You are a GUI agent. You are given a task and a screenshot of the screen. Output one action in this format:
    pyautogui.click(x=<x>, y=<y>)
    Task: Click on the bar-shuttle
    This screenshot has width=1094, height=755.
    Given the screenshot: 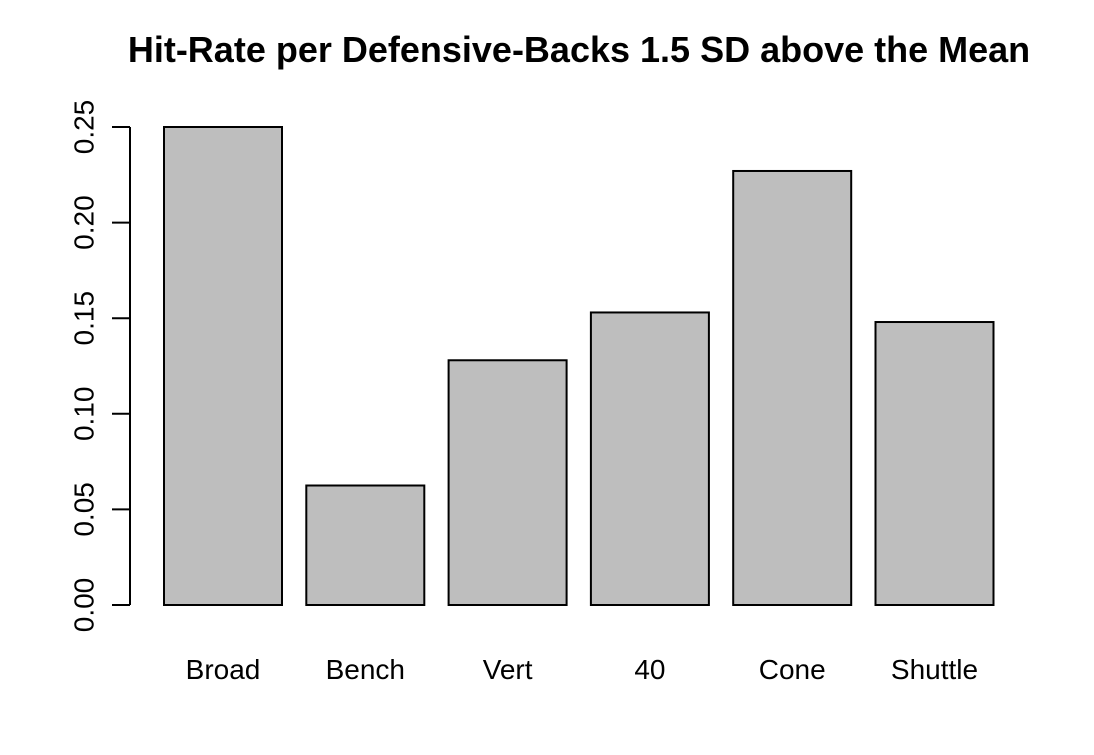 What is the action you would take?
    pyautogui.click(x=934, y=463)
    